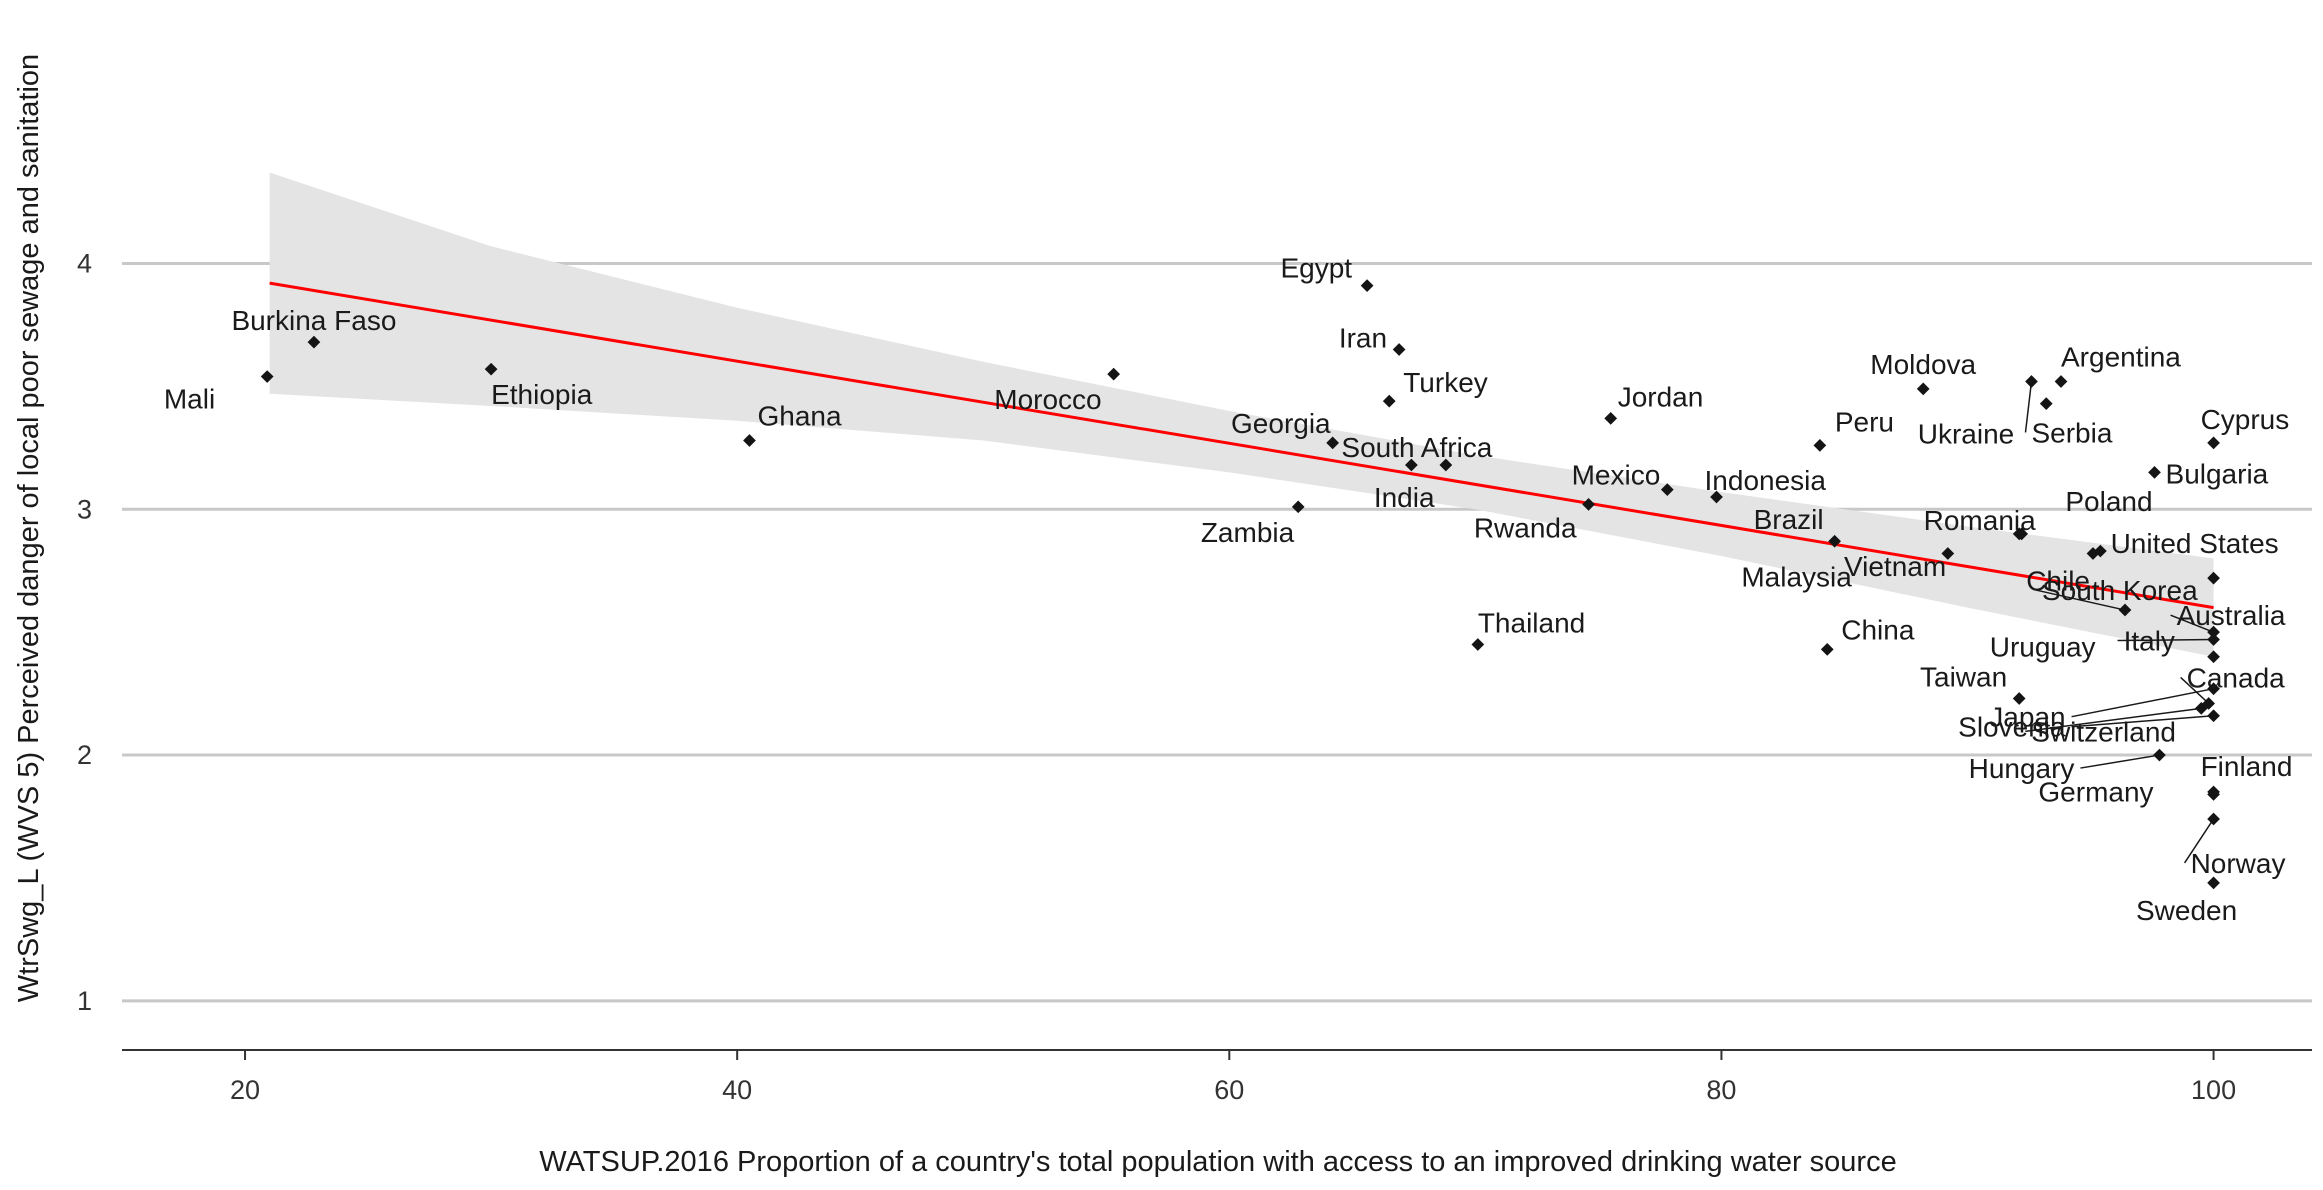  I want to click on point-label: Rwanda, so click(1525, 527).